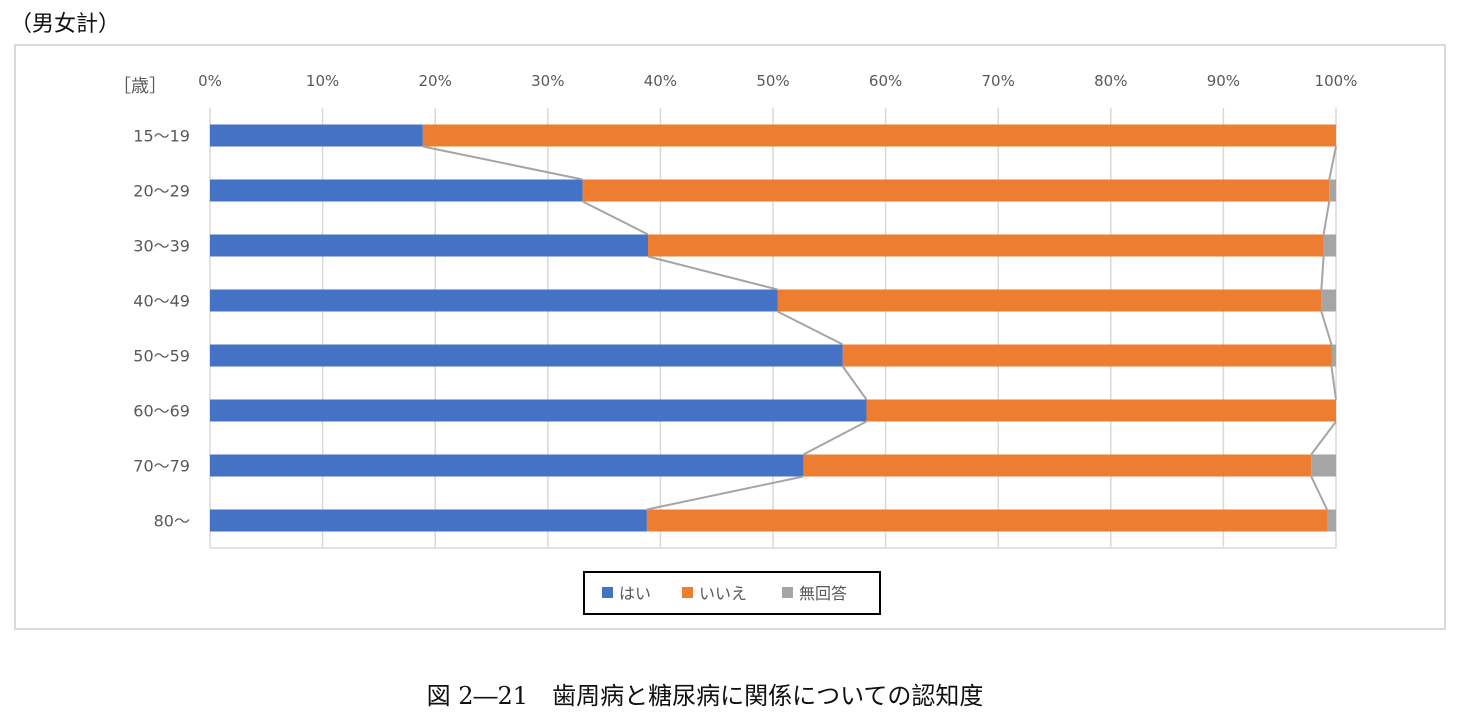 Image resolution: width=1460 pixels, height=719 pixels. Describe the element at coordinates (660, 81) in the screenshot. I see `x-tick-label: 40%` at that location.